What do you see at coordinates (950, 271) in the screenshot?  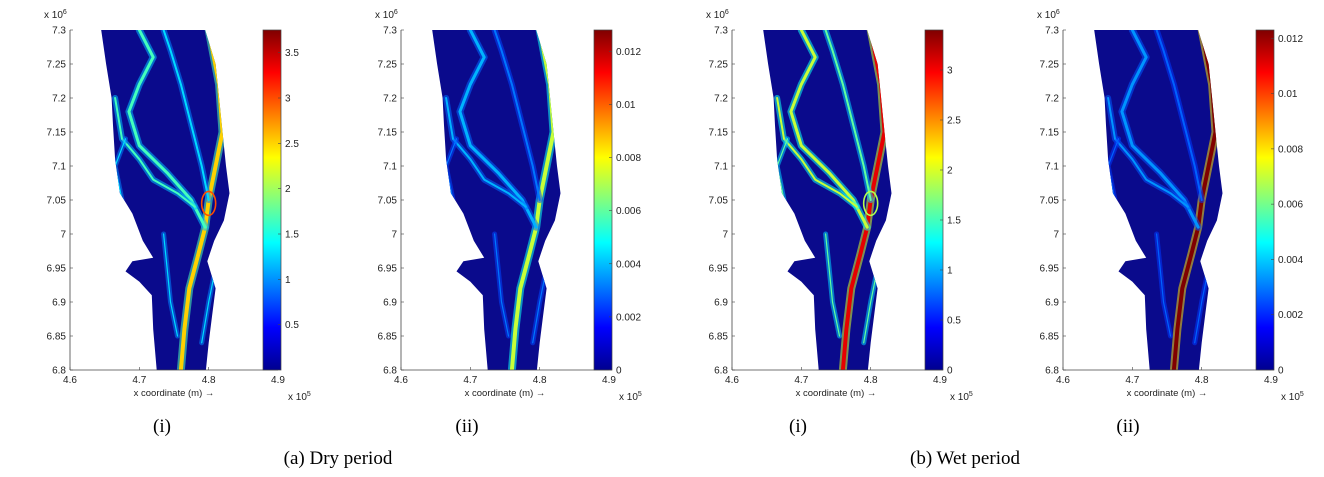 I see `colorbar-tick-label: 1` at bounding box center [950, 271].